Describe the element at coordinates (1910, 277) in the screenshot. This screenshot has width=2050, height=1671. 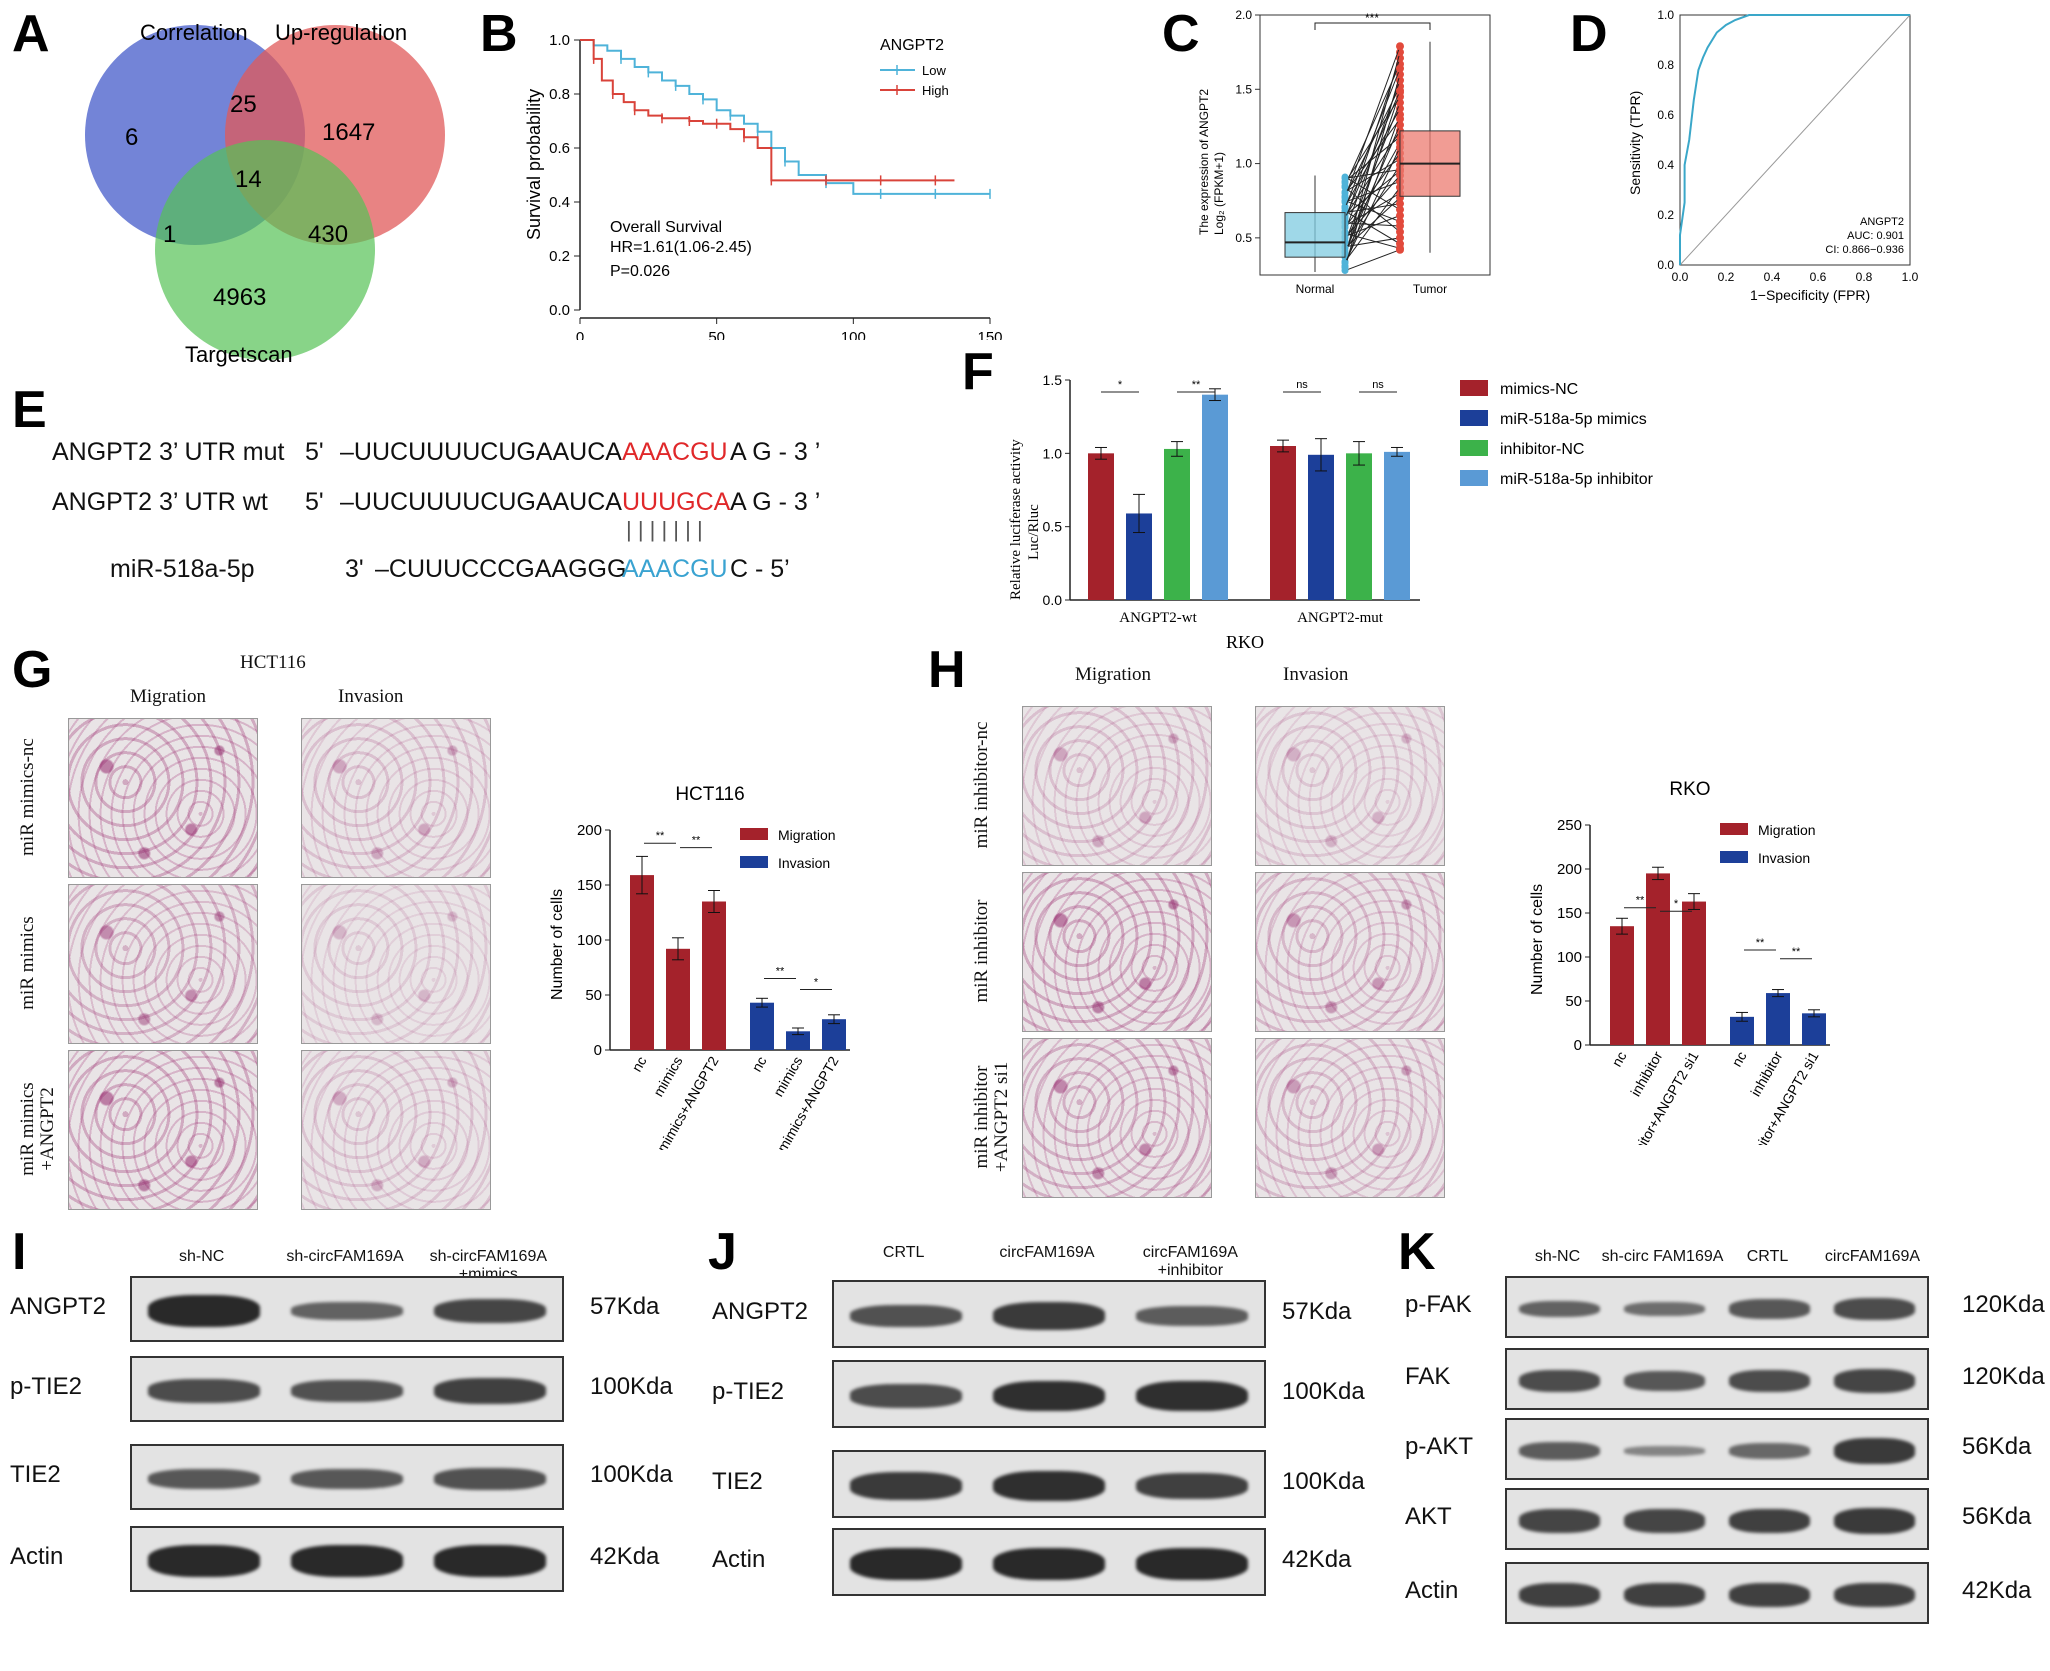
I see `roc-xtick-label: 1.0` at that location.